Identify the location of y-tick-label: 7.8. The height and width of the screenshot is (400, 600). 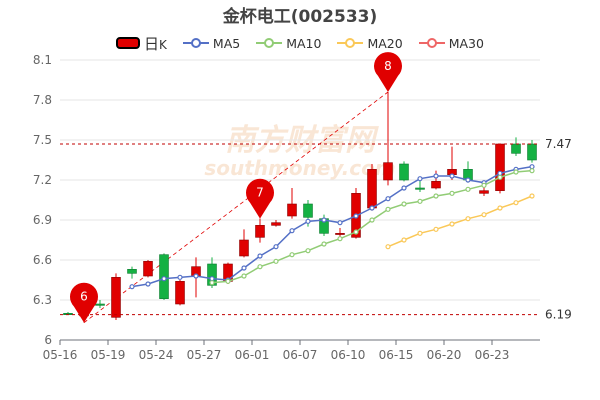
(42, 100).